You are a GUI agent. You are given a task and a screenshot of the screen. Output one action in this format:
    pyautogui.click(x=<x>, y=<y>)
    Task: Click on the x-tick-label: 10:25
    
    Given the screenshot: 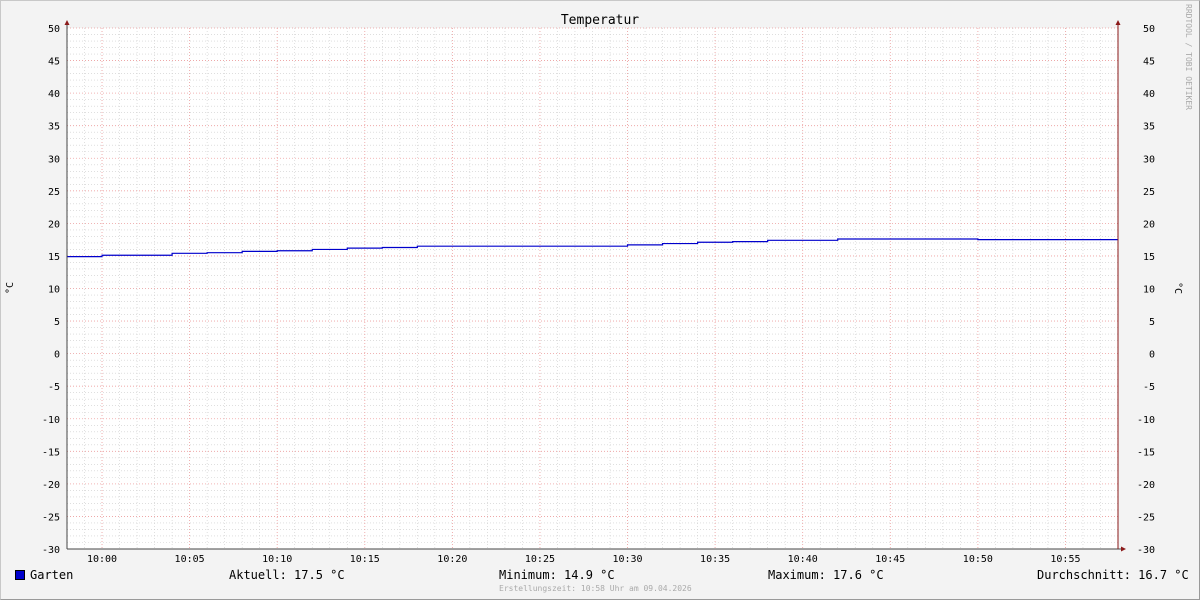 What is the action you would take?
    pyautogui.click(x=540, y=559)
    